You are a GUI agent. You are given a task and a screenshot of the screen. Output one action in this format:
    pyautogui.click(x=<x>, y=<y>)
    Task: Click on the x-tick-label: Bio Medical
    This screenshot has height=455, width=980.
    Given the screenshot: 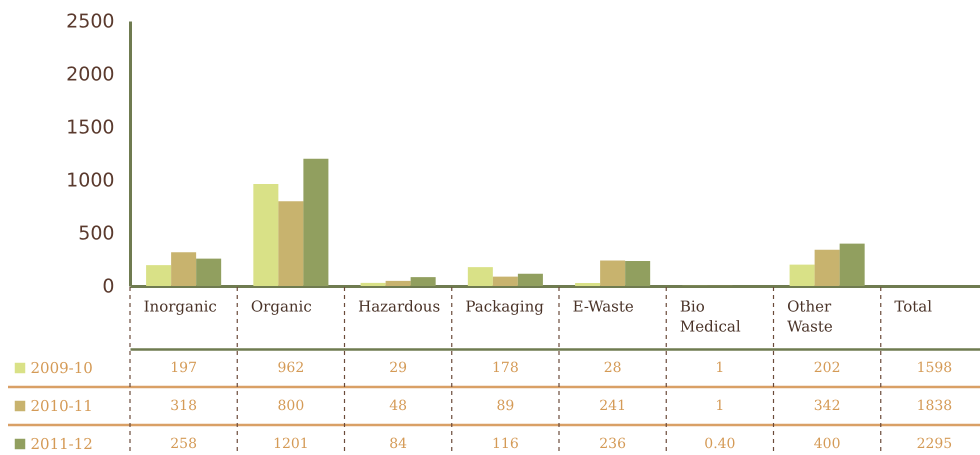 What is the action you would take?
    pyautogui.click(x=710, y=317)
    